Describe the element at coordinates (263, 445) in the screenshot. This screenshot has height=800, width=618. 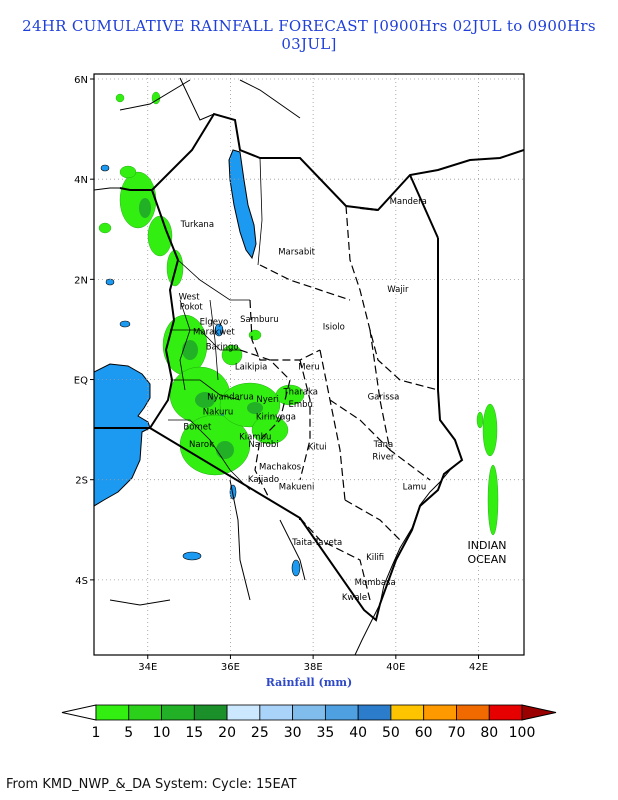
I see `place-label: Nairobi` at that location.